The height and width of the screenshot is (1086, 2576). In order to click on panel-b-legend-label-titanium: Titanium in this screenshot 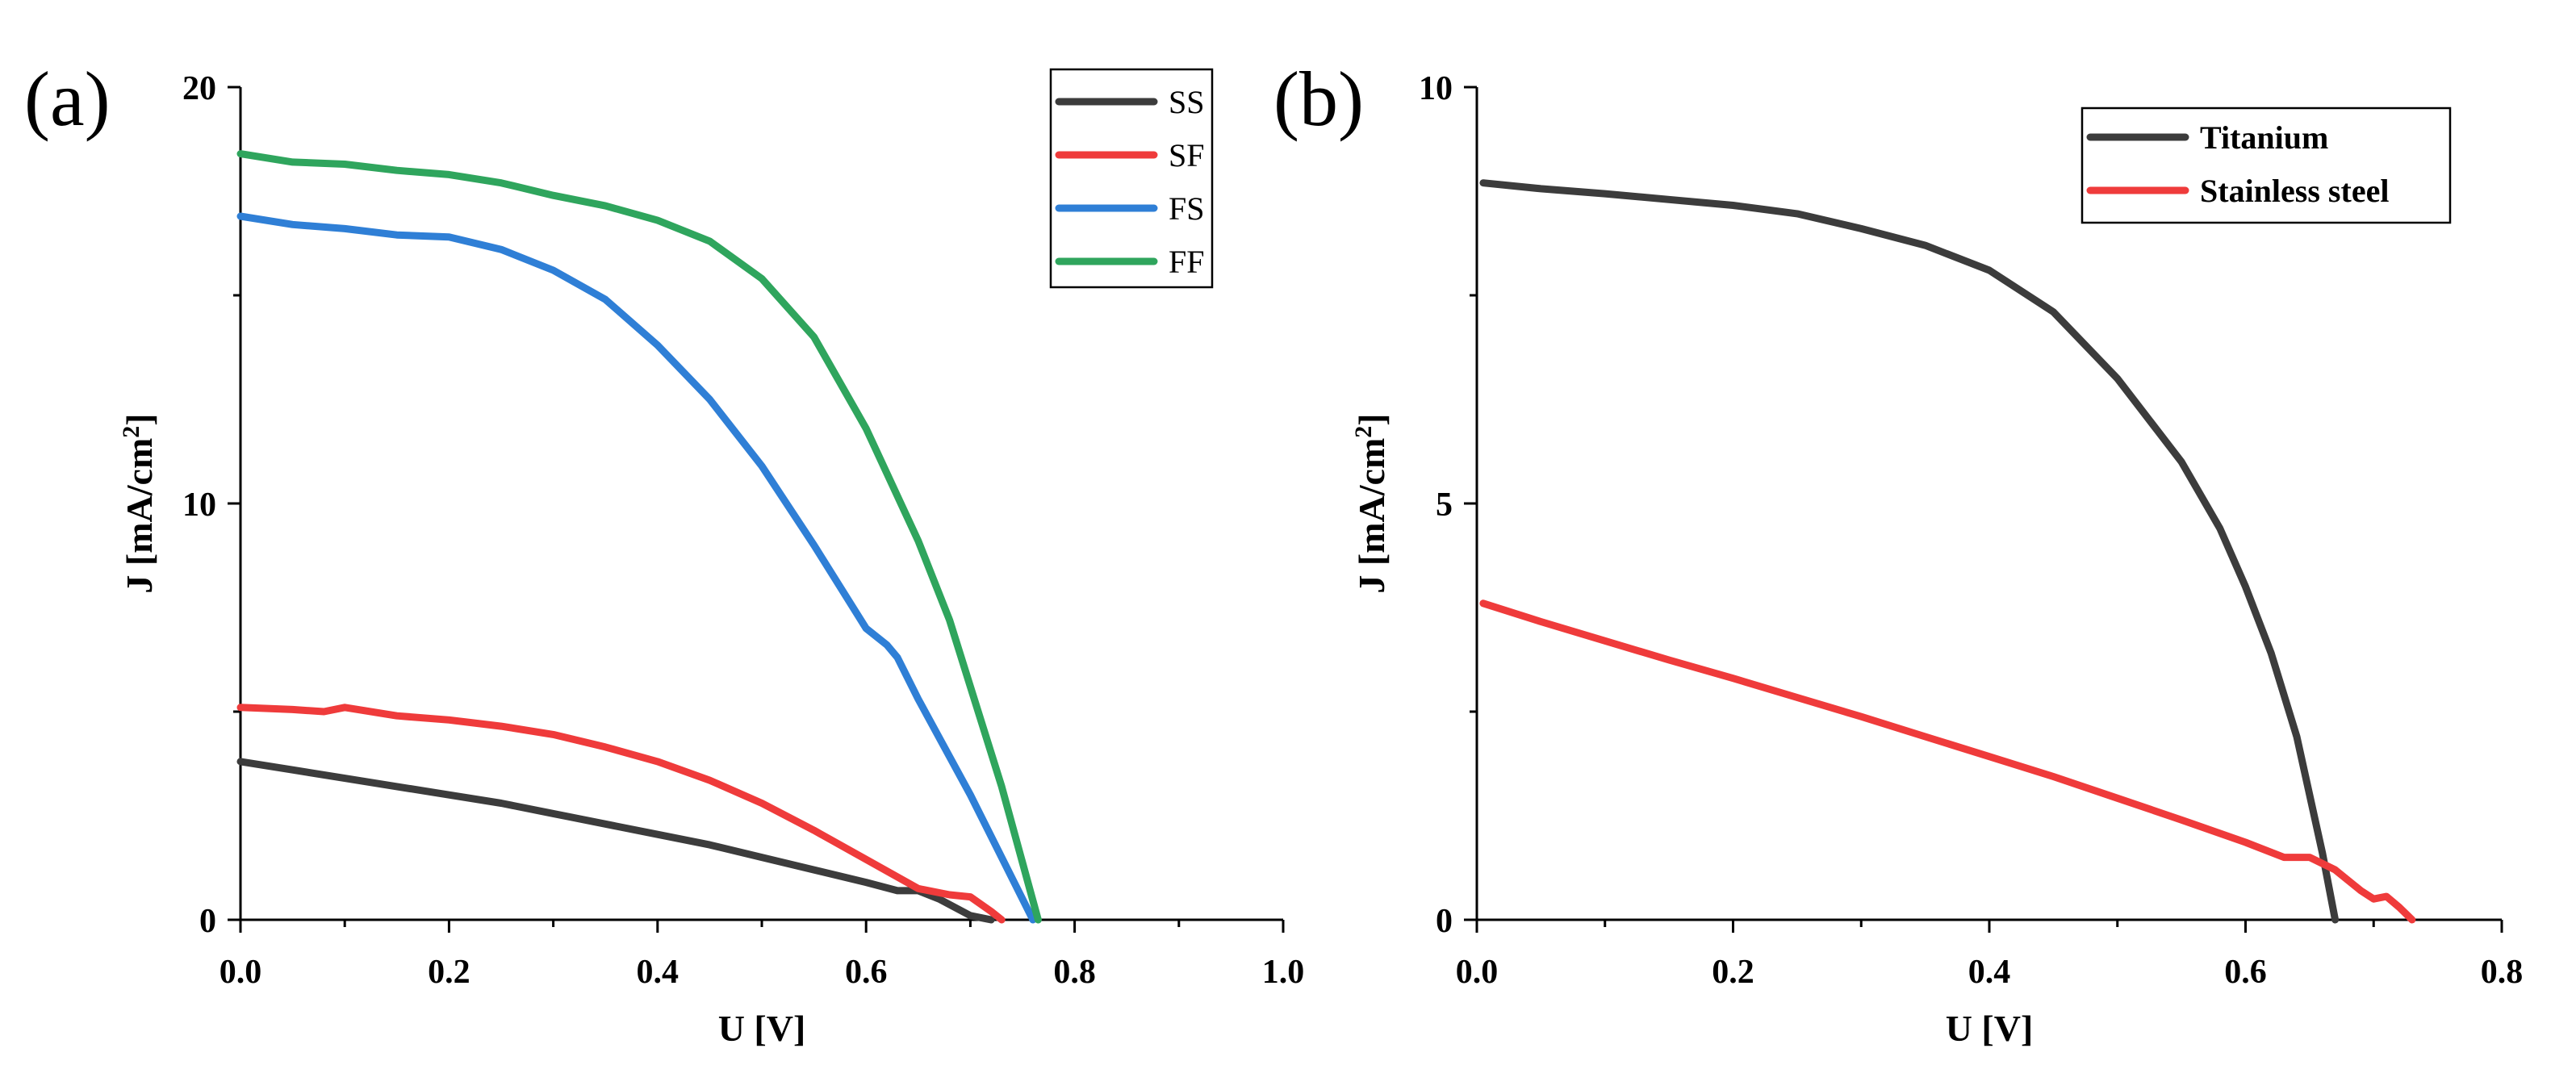, I will do `click(2264, 137)`.